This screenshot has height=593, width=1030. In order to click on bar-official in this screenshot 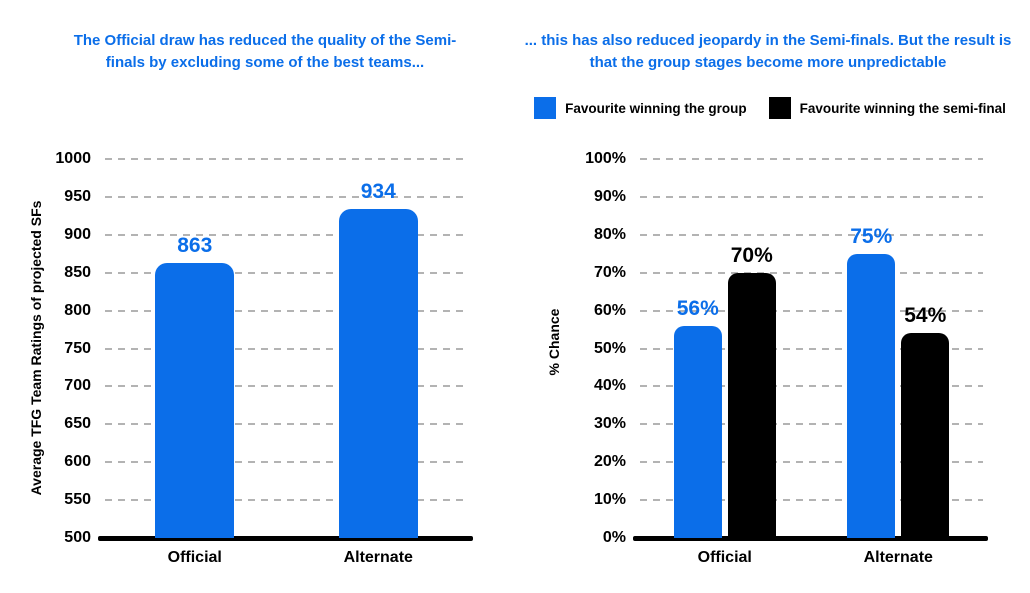, I will do `click(195, 400)`.